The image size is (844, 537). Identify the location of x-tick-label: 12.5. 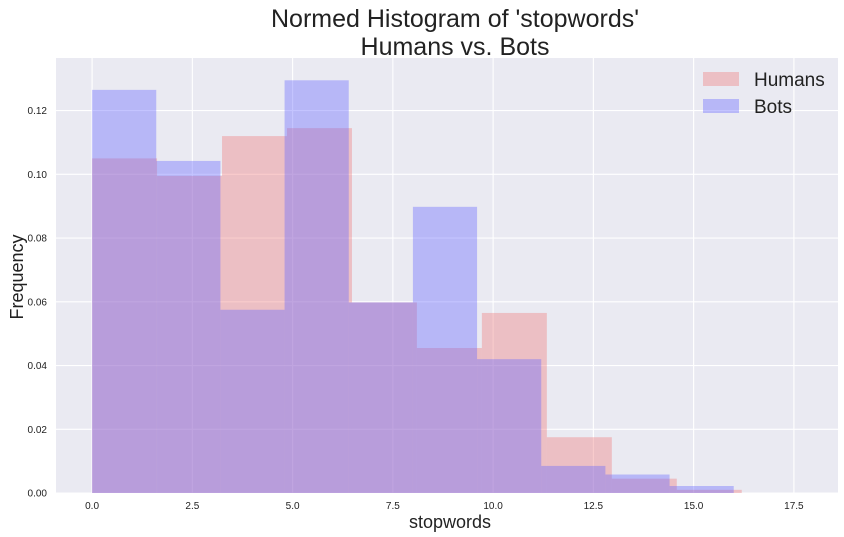
(594, 506).